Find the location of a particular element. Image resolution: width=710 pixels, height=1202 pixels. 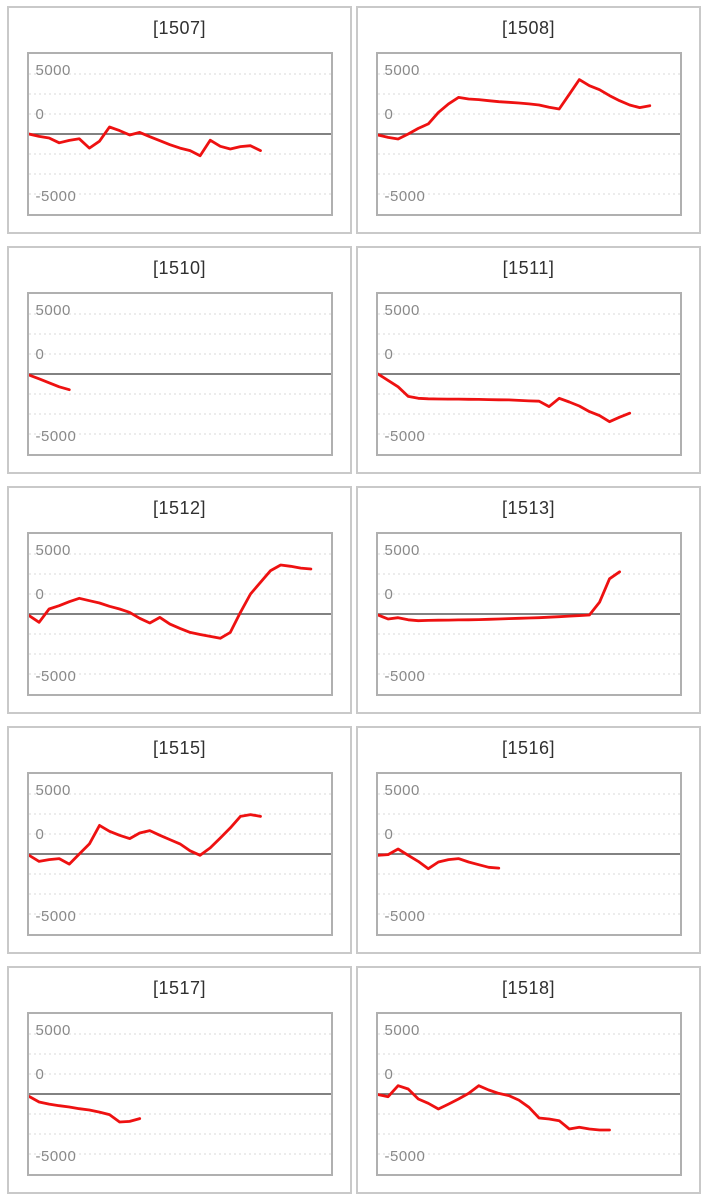

machine-panel: [1511] 5000 0 -5000 is located at coordinates (528, 360).